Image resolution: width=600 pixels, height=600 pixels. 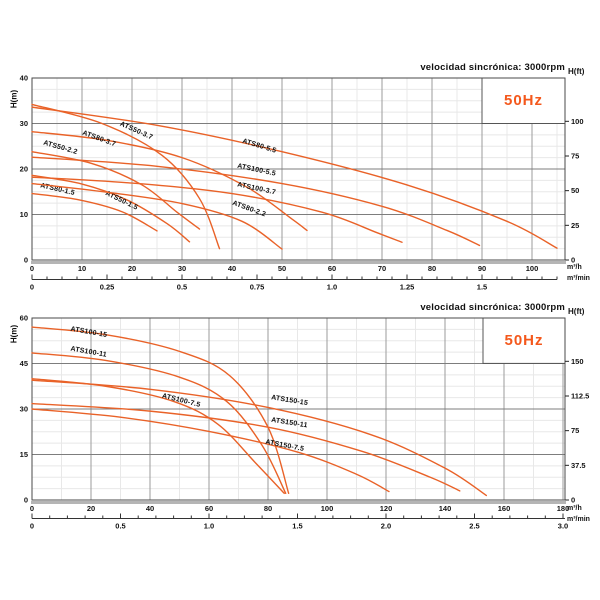 What do you see at coordinates (563, 526) in the screenshot?
I see `tick-label: 3.0` at bounding box center [563, 526].